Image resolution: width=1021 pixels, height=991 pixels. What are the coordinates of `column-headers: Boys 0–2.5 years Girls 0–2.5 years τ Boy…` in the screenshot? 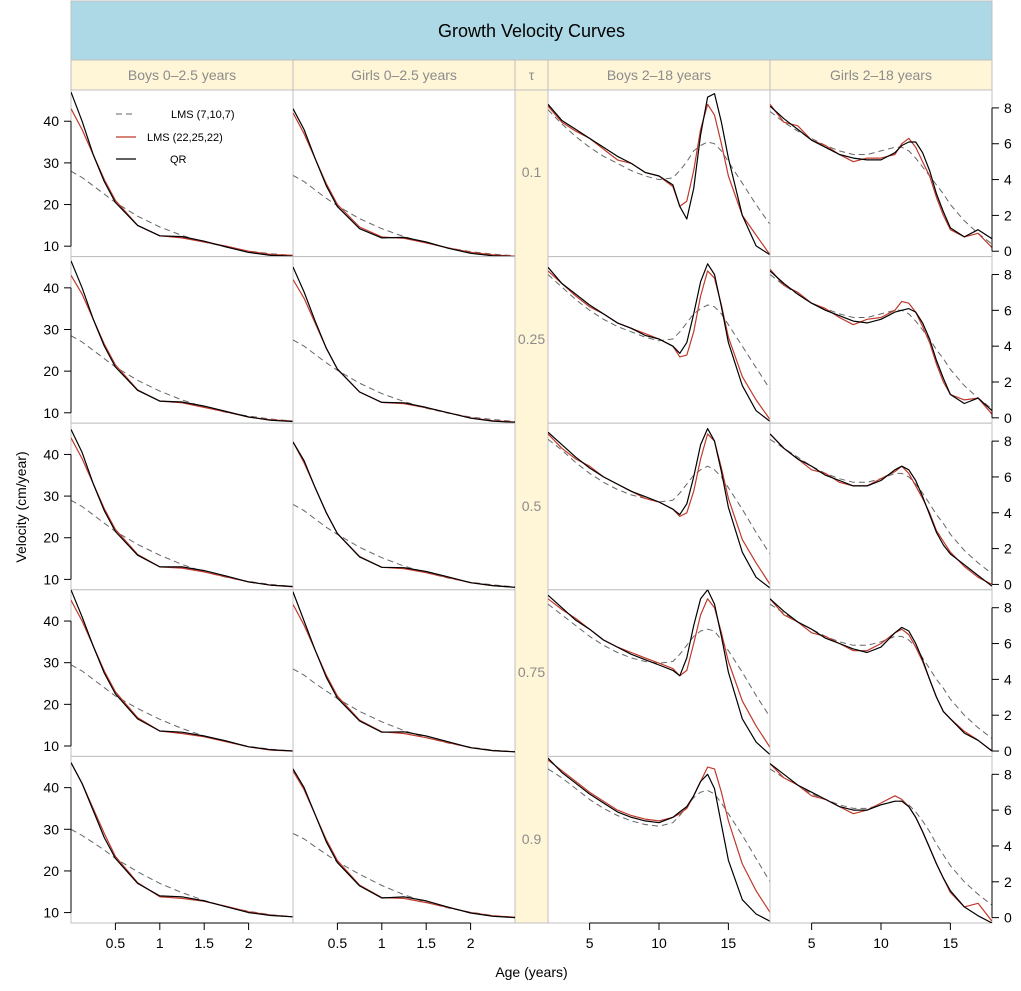 It's located at (531, 75).